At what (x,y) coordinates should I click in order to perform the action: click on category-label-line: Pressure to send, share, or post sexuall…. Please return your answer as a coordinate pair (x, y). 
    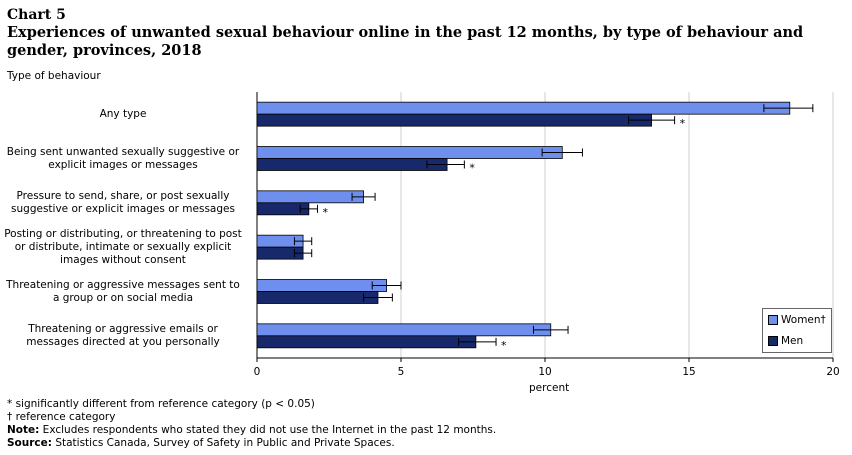
    Looking at the image, I should click on (123, 195).